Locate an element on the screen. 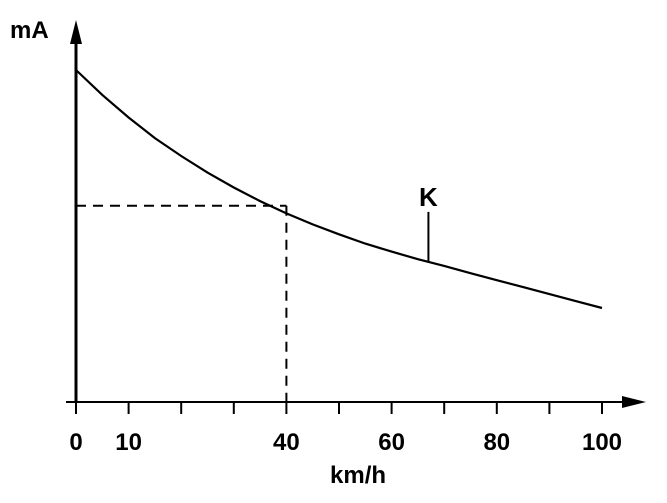  reference-lines is located at coordinates (182, 303).